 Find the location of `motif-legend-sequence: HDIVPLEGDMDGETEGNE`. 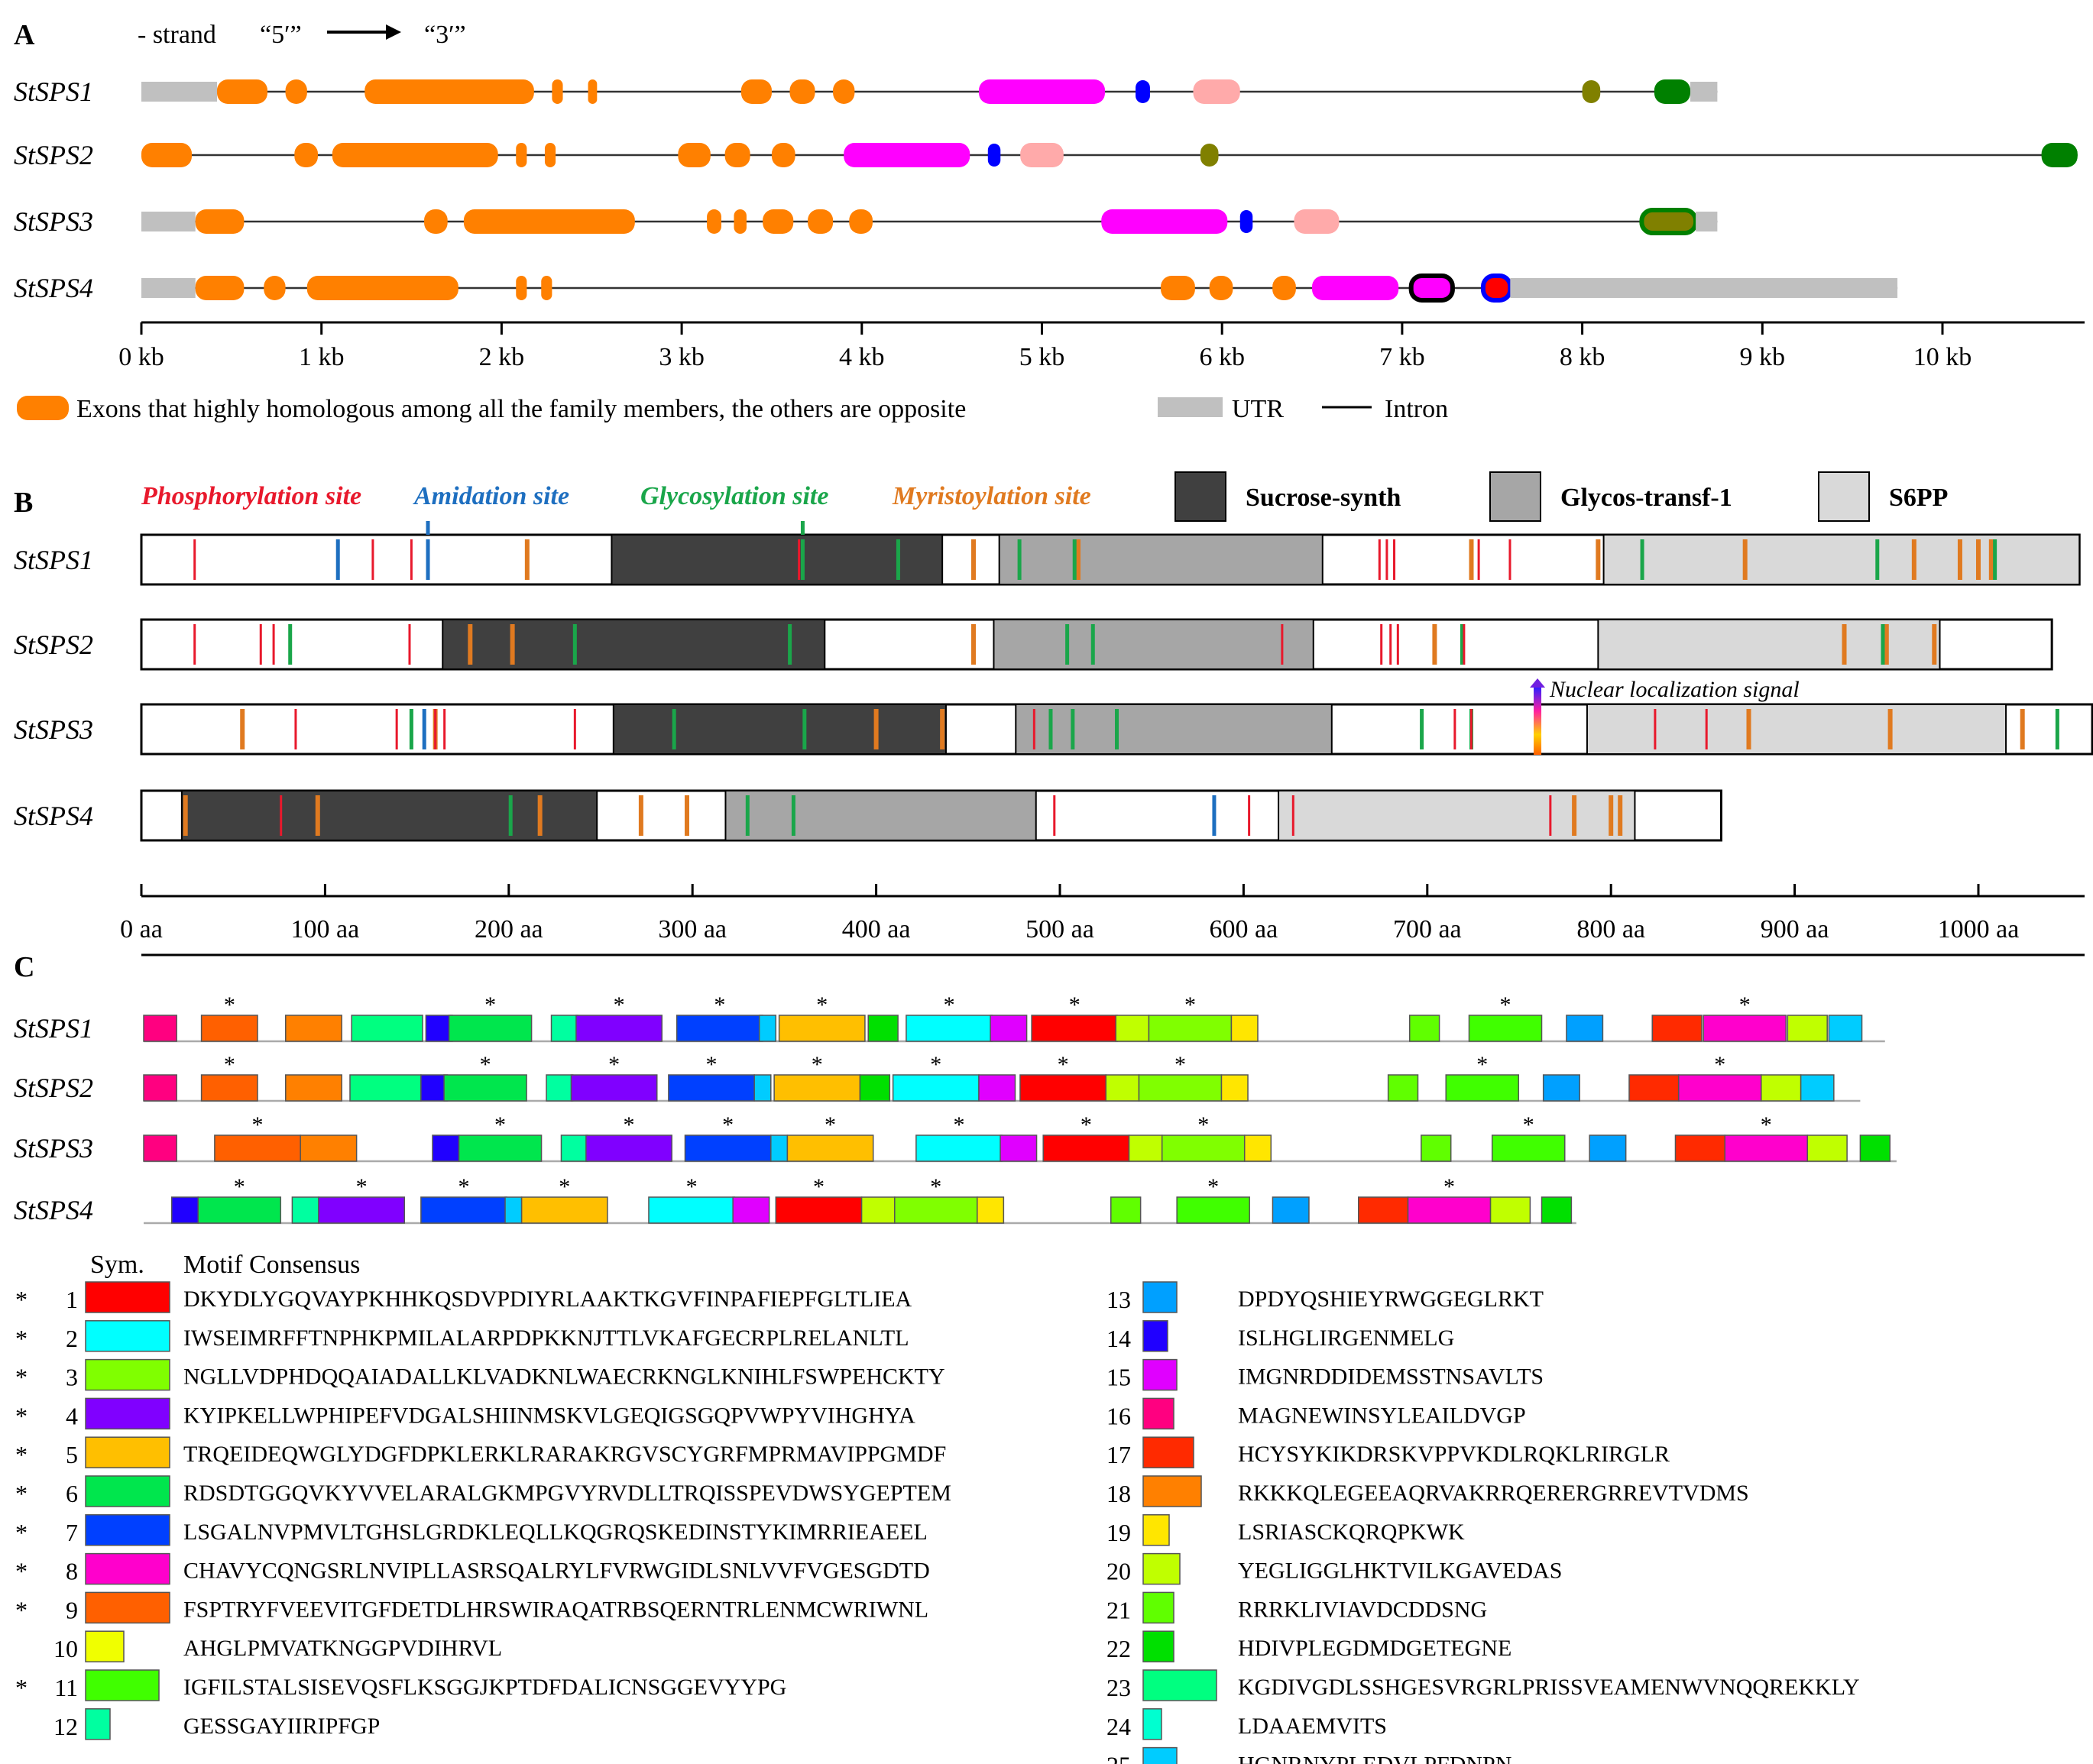

motif-legend-sequence: HDIVPLEGDMDGETEGNE is located at coordinates (1374, 1648).